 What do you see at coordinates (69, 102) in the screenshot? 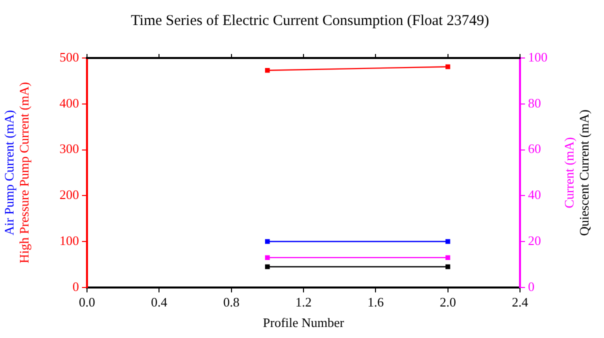
I see `y-tick-label: 400` at bounding box center [69, 102].